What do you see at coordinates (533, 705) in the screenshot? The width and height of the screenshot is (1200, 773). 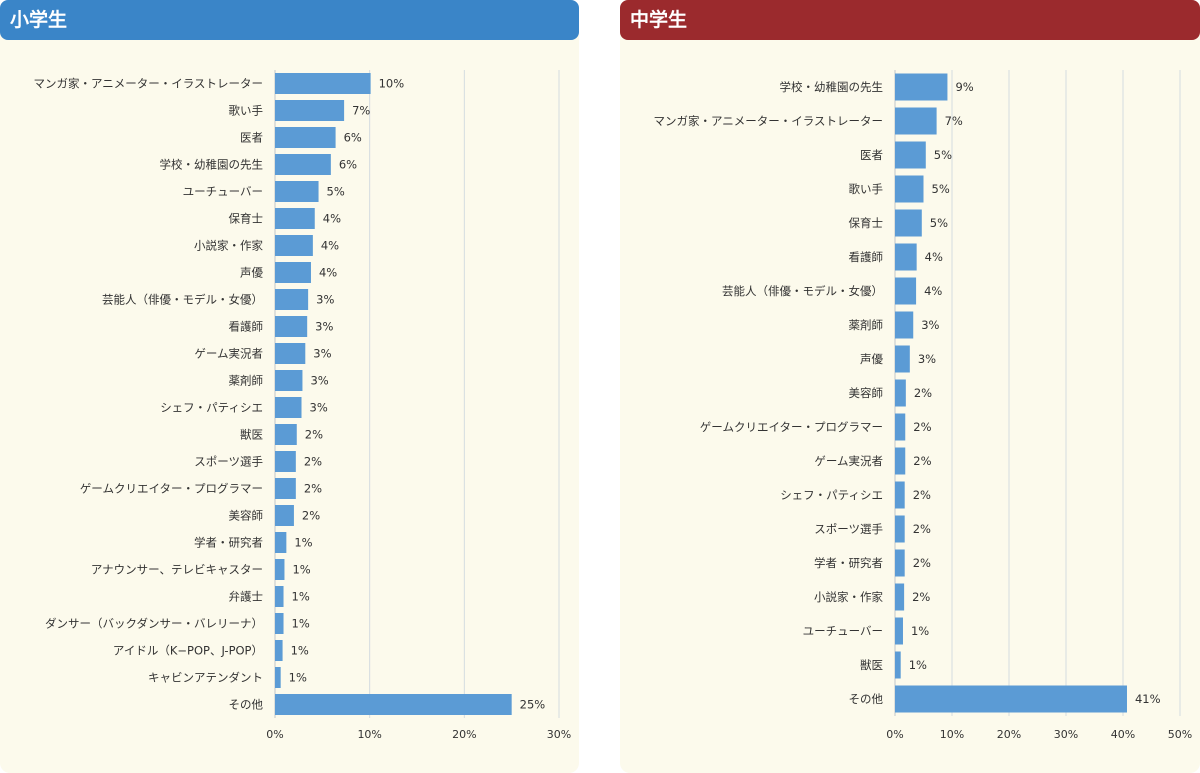 I see `value-label: 25%` at bounding box center [533, 705].